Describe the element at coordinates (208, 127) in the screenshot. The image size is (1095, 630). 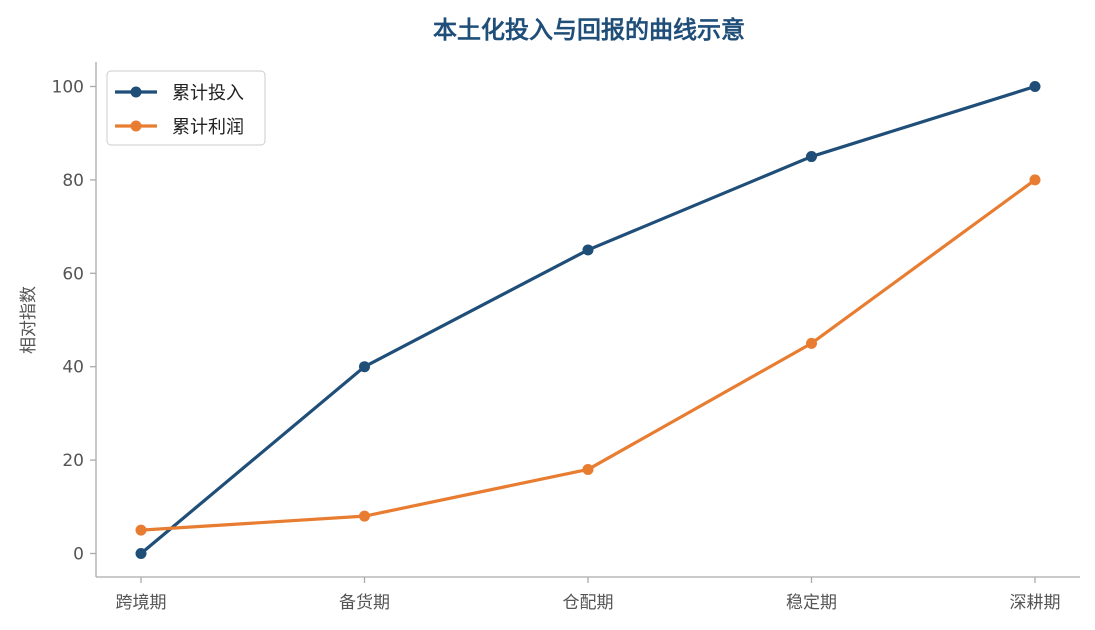
I see `legend-label: 累计利润` at that location.